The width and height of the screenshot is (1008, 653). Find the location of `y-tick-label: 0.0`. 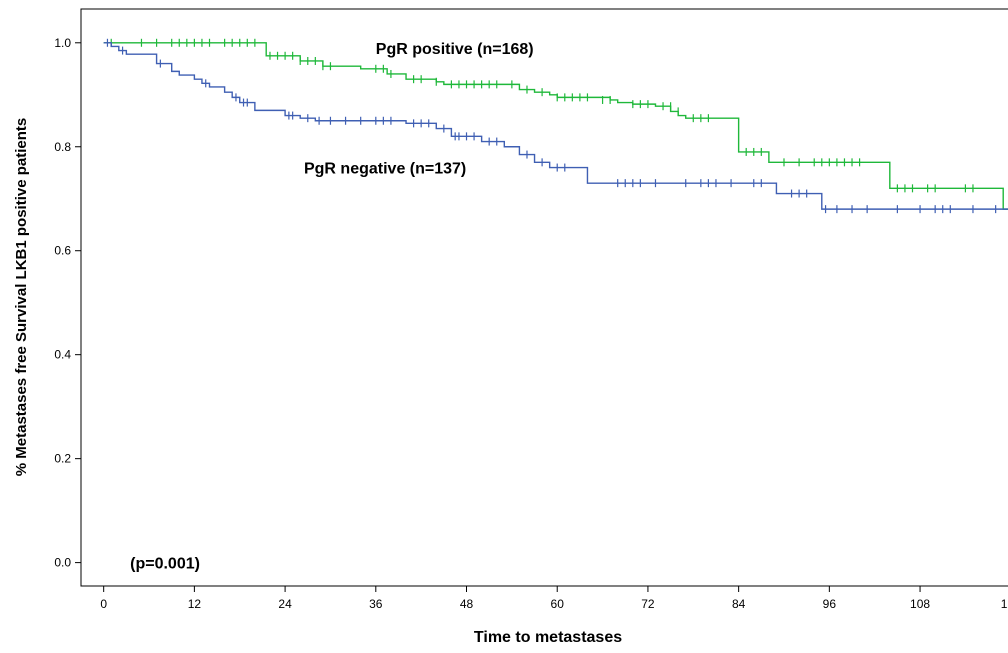

y-tick-label: 0.0 is located at coordinates (62, 563).